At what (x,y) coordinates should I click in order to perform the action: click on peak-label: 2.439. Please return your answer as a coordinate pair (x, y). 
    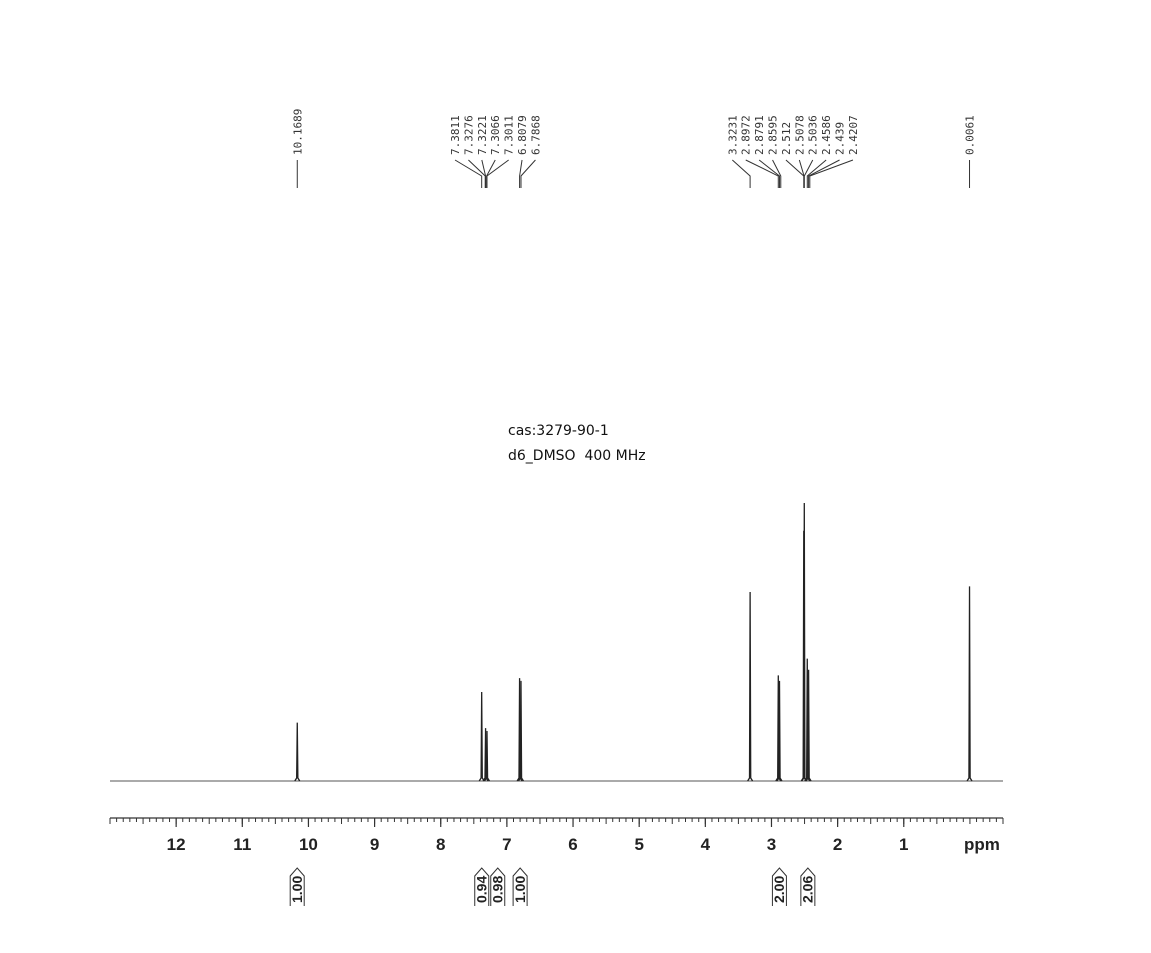
    Looking at the image, I should click on (840, 138).